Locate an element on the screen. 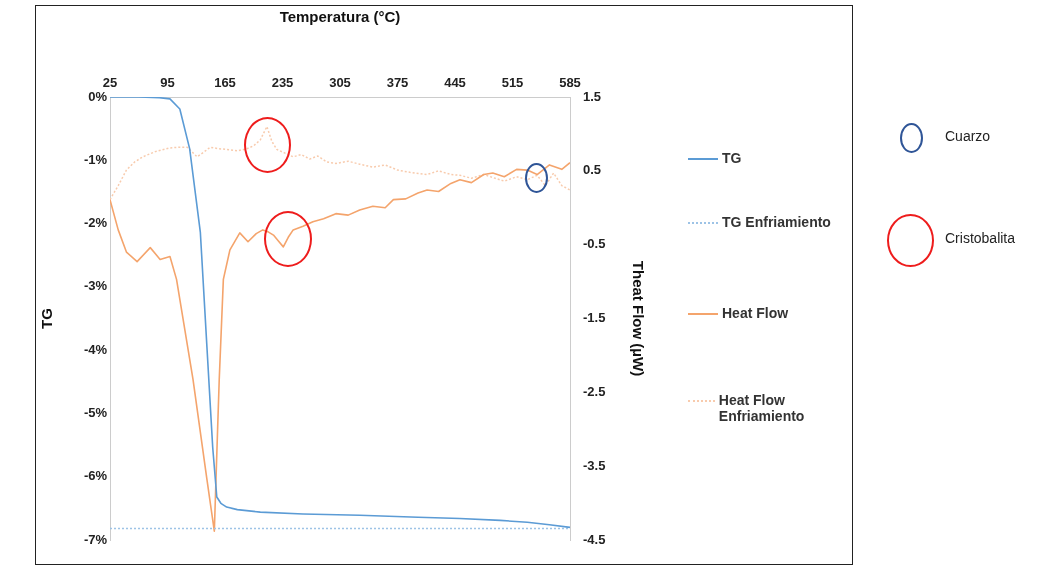  y-tick-label: -1% is located at coordinates (95, 159).